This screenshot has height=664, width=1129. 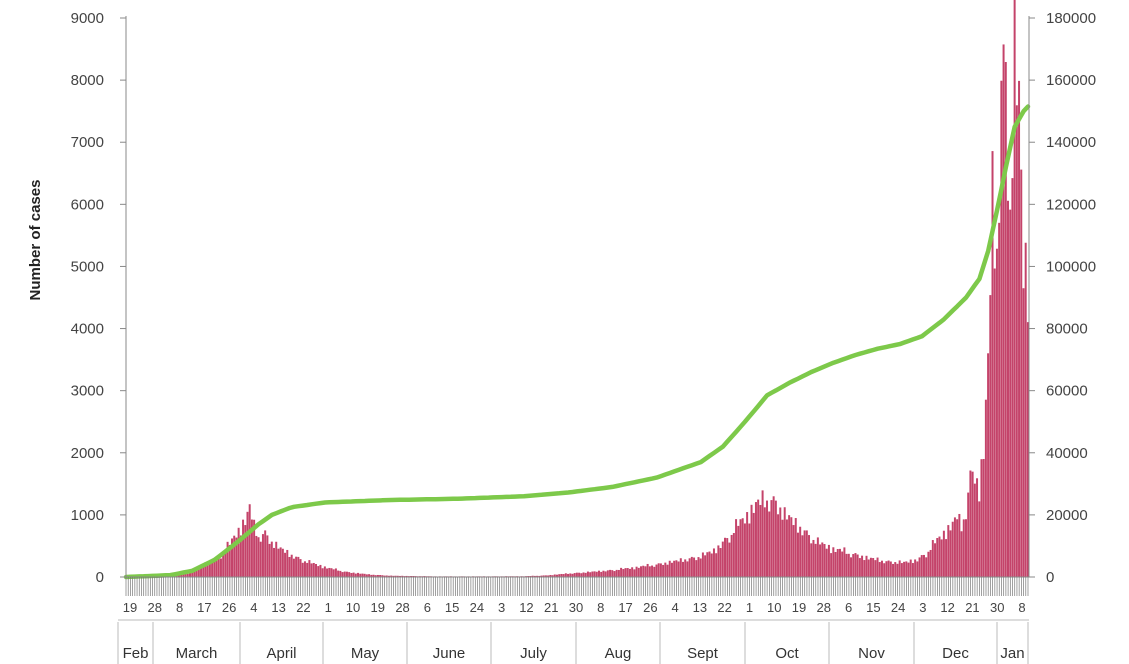 I want to click on day-label: 21, so click(x=551, y=607).